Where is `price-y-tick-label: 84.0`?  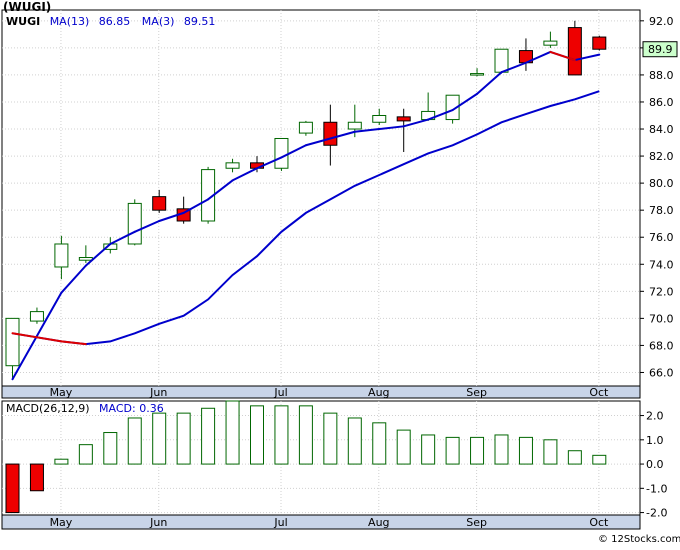 price-y-tick-label: 84.0 is located at coordinates (661, 129).